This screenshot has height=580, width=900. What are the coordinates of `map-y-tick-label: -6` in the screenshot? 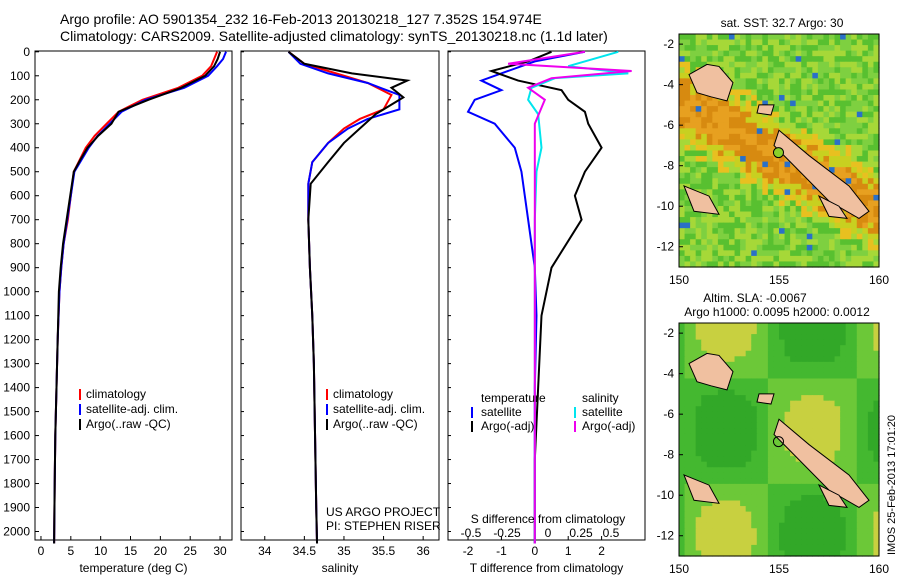 It's located at (668, 414).